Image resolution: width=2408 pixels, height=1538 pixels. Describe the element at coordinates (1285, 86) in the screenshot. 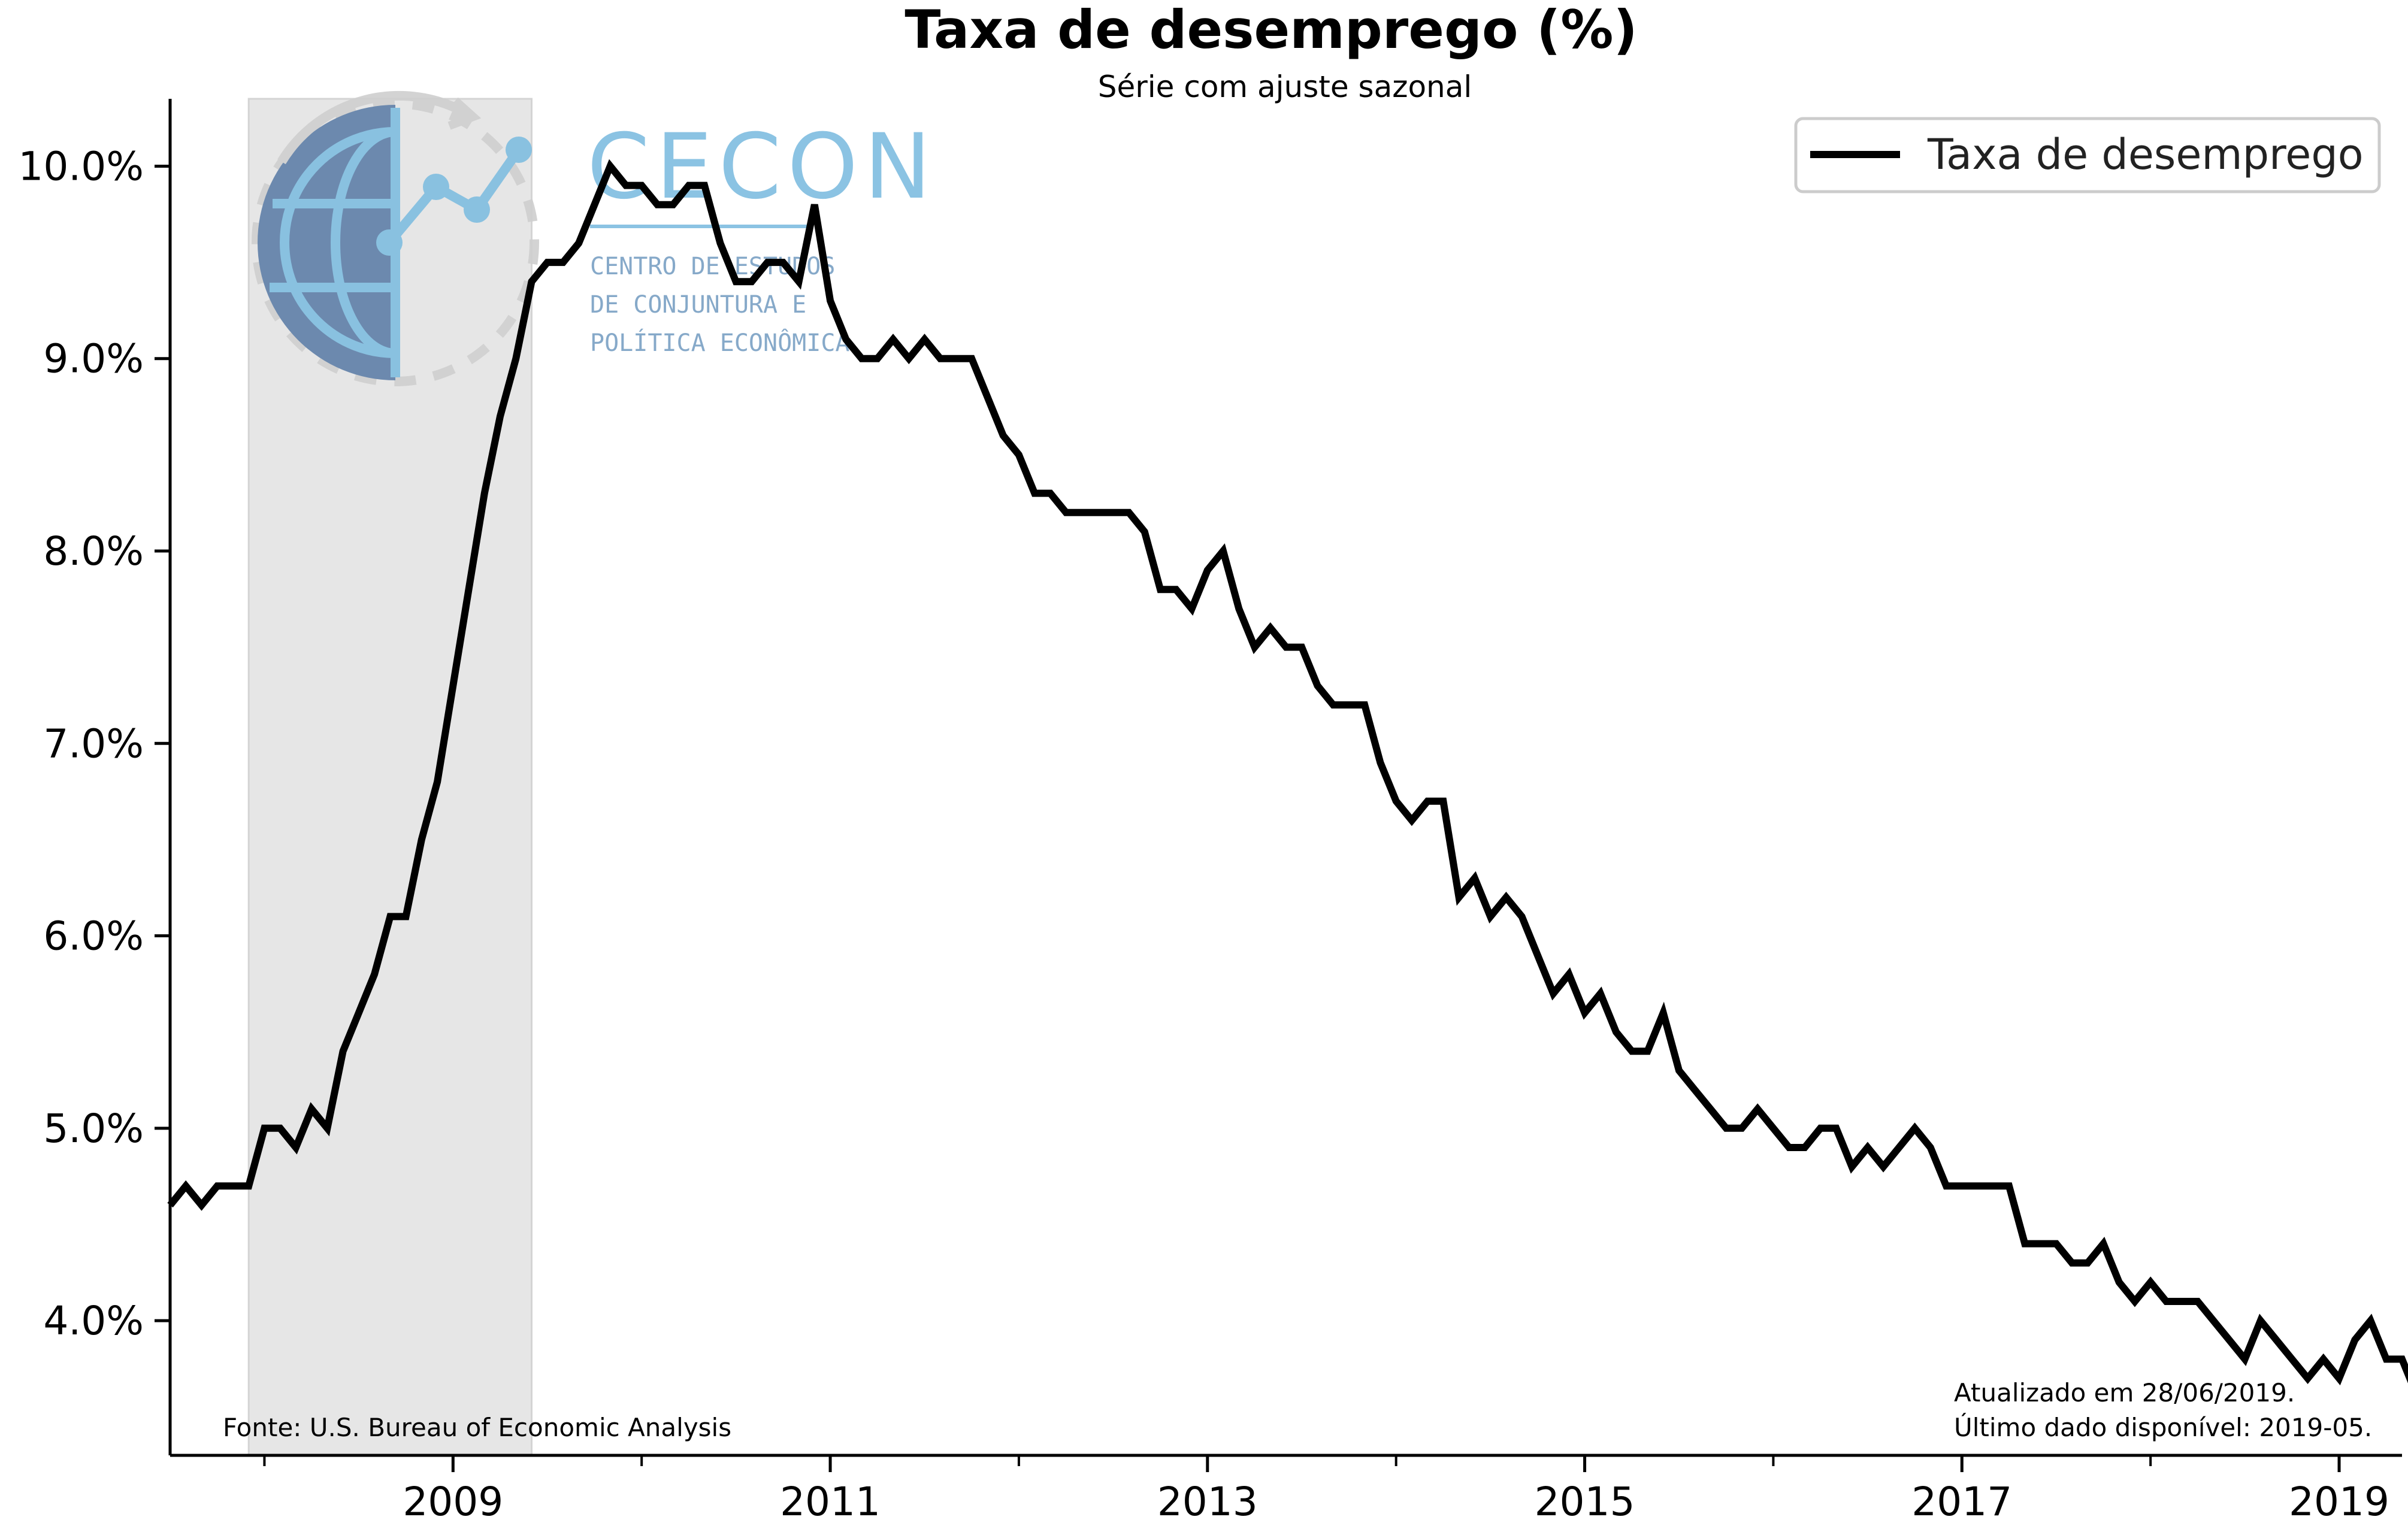

I see `chart-subtitle: Série com ajuste sazonal` at that location.